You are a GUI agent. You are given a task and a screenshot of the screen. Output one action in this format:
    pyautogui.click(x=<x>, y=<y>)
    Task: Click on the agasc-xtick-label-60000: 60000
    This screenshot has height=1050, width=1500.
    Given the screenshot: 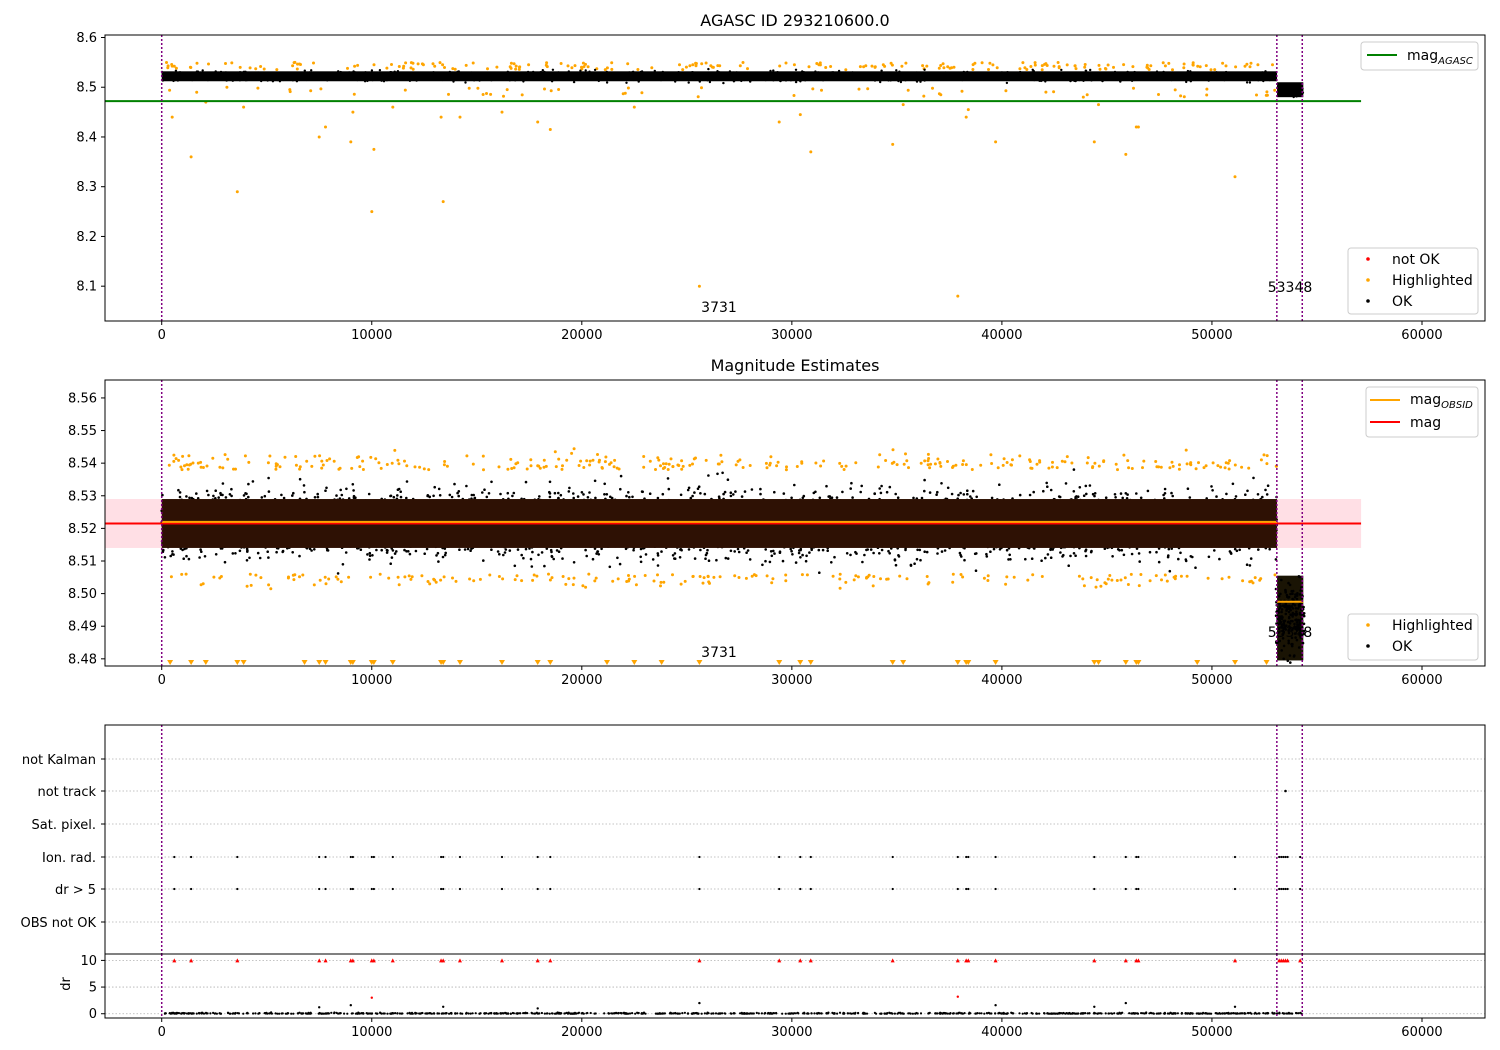 What is the action you would take?
    pyautogui.click(x=1421, y=335)
    